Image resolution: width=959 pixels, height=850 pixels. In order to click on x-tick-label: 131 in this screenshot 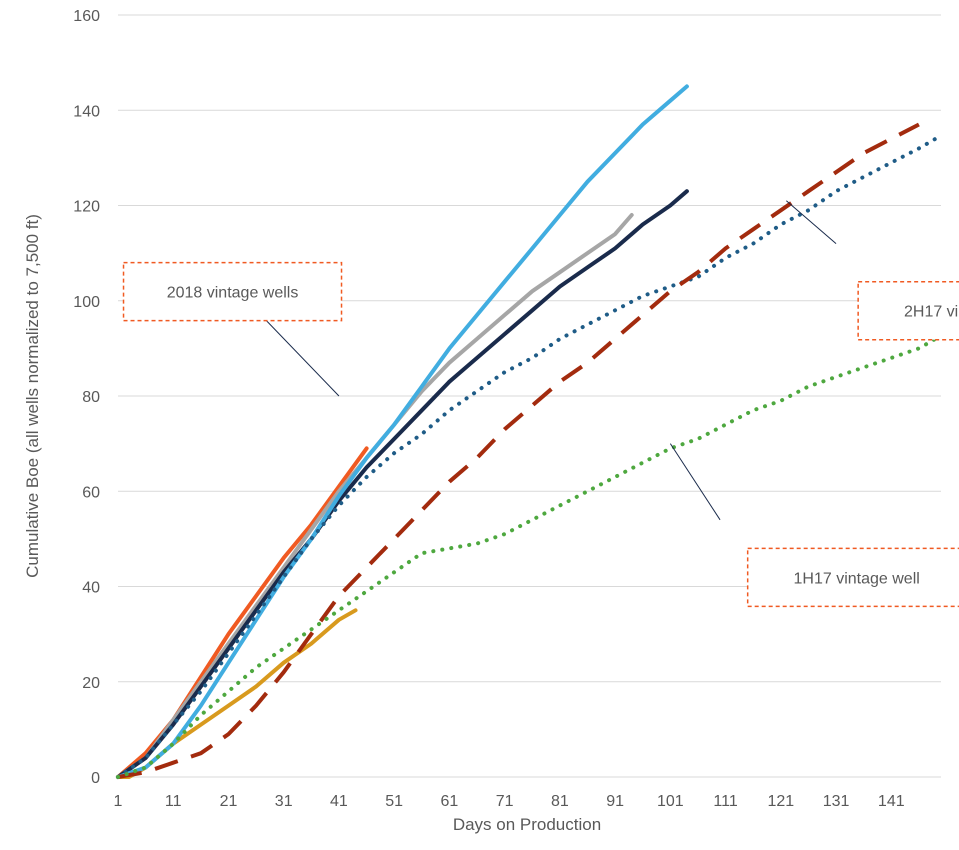, I will do `click(836, 801)`.